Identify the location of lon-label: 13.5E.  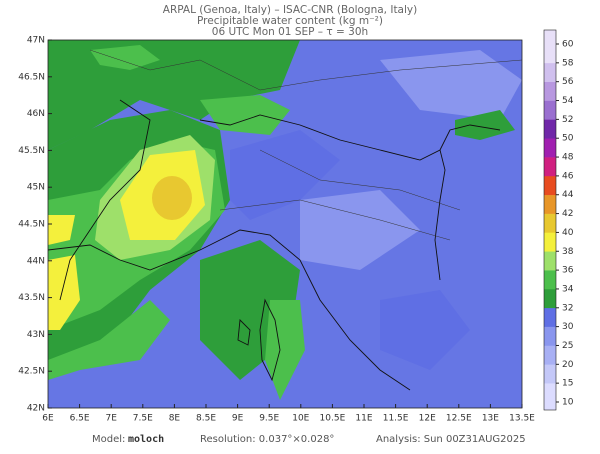
(522, 419).